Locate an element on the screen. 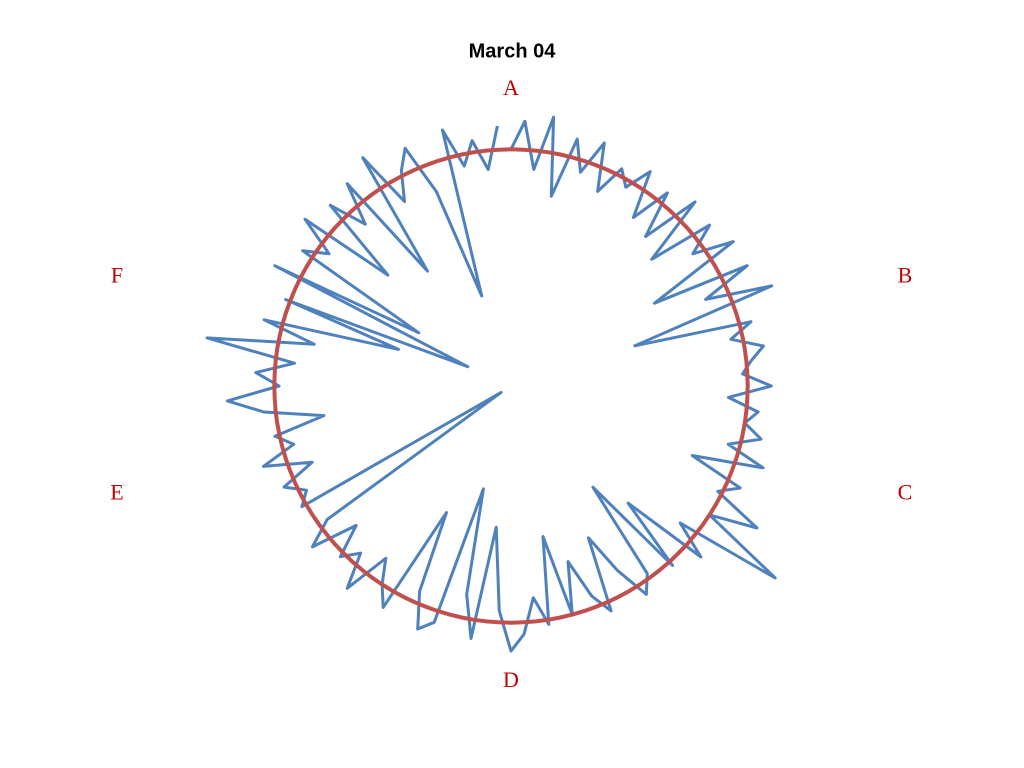  category-label: B is located at coordinates (905, 275).